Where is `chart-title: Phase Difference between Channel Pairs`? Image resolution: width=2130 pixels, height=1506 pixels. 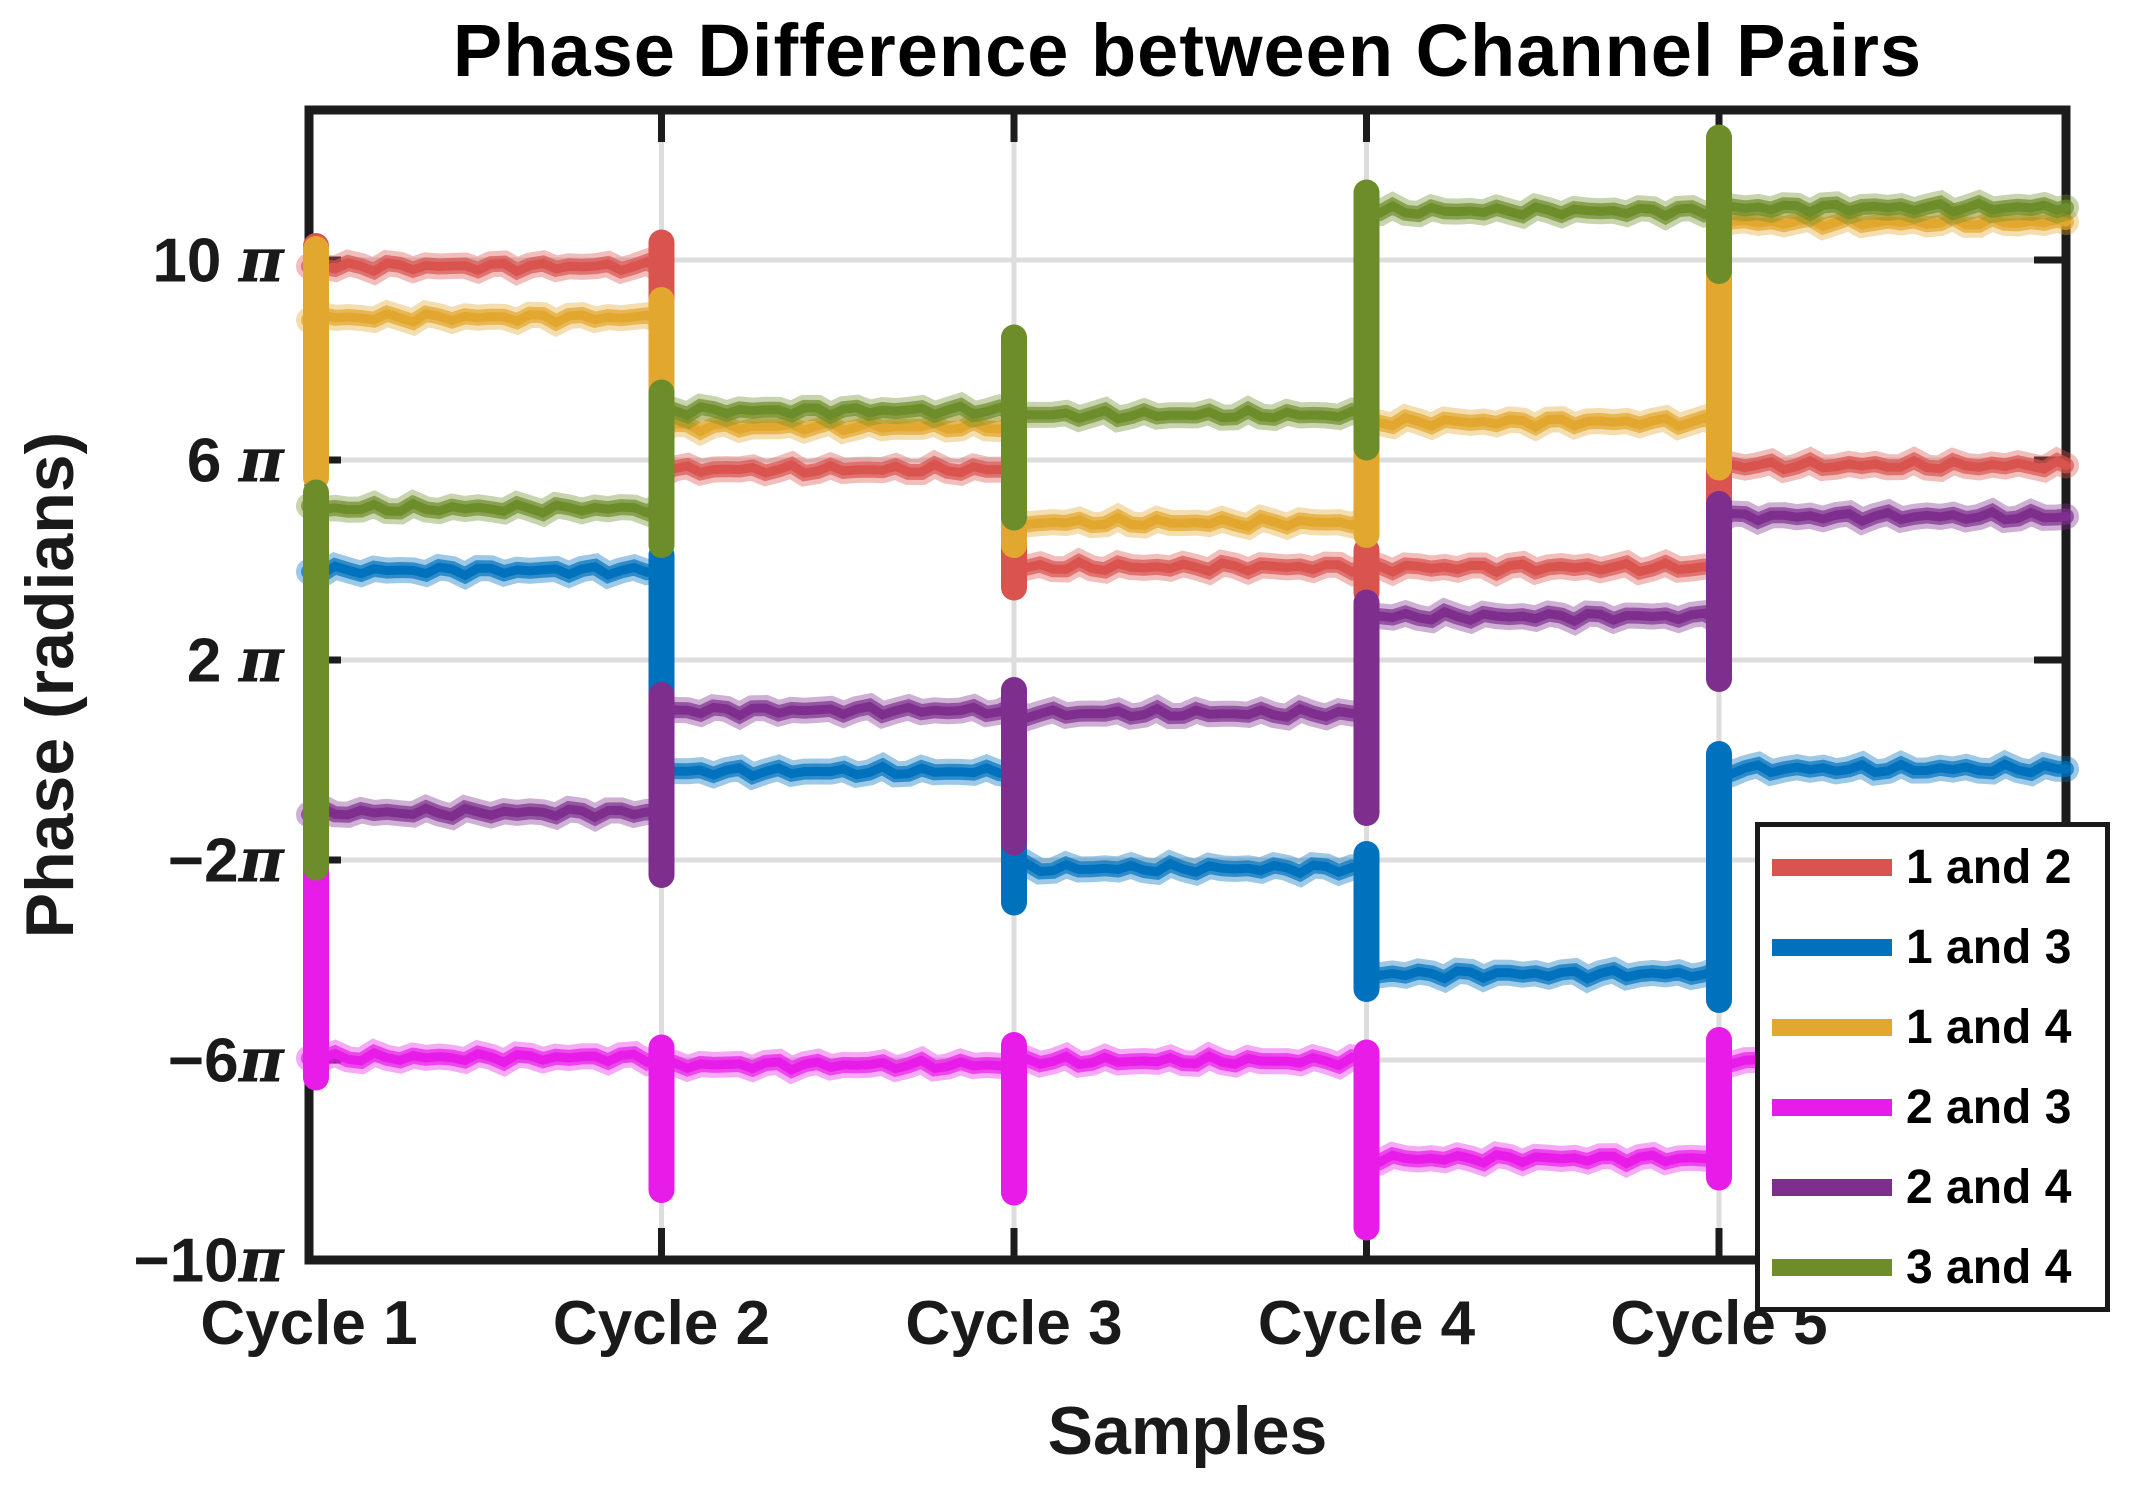
chart-title: Phase Difference between Channel Pairs is located at coordinates (1187, 50).